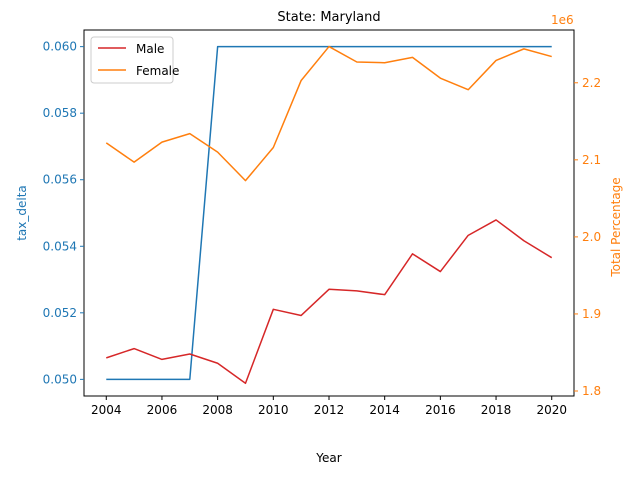  What do you see at coordinates (591, 83) in the screenshot?
I see `right-y-tick-label: 2.2` at bounding box center [591, 83].